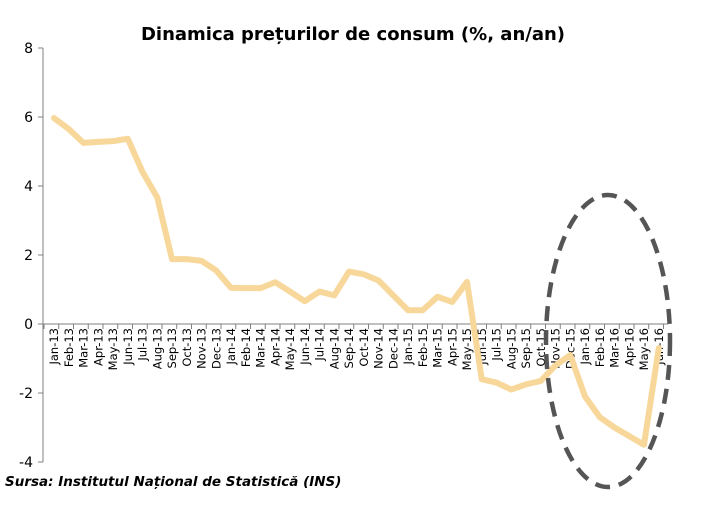 This screenshot has width=713, height=529. What do you see at coordinates (353, 34) in the screenshot?
I see `chart-title: Dinamica prețurilor de consum (%, an/an)` at bounding box center [353, 34].